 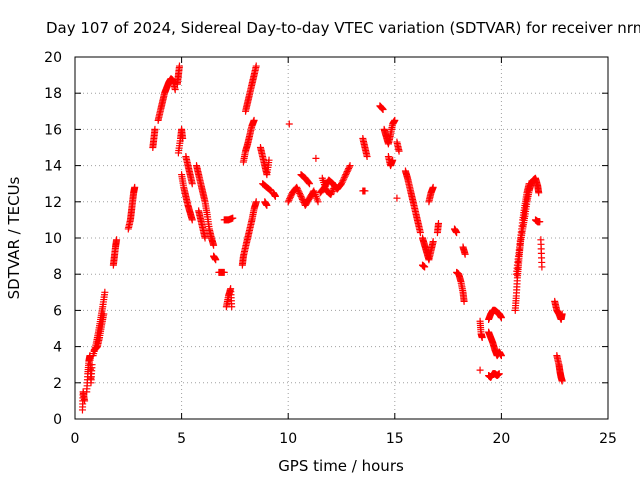 What do you see at coordinates (57, 275) in the screenshot?
I see `y-tick-label: 8` at bounding box center [57, 275].